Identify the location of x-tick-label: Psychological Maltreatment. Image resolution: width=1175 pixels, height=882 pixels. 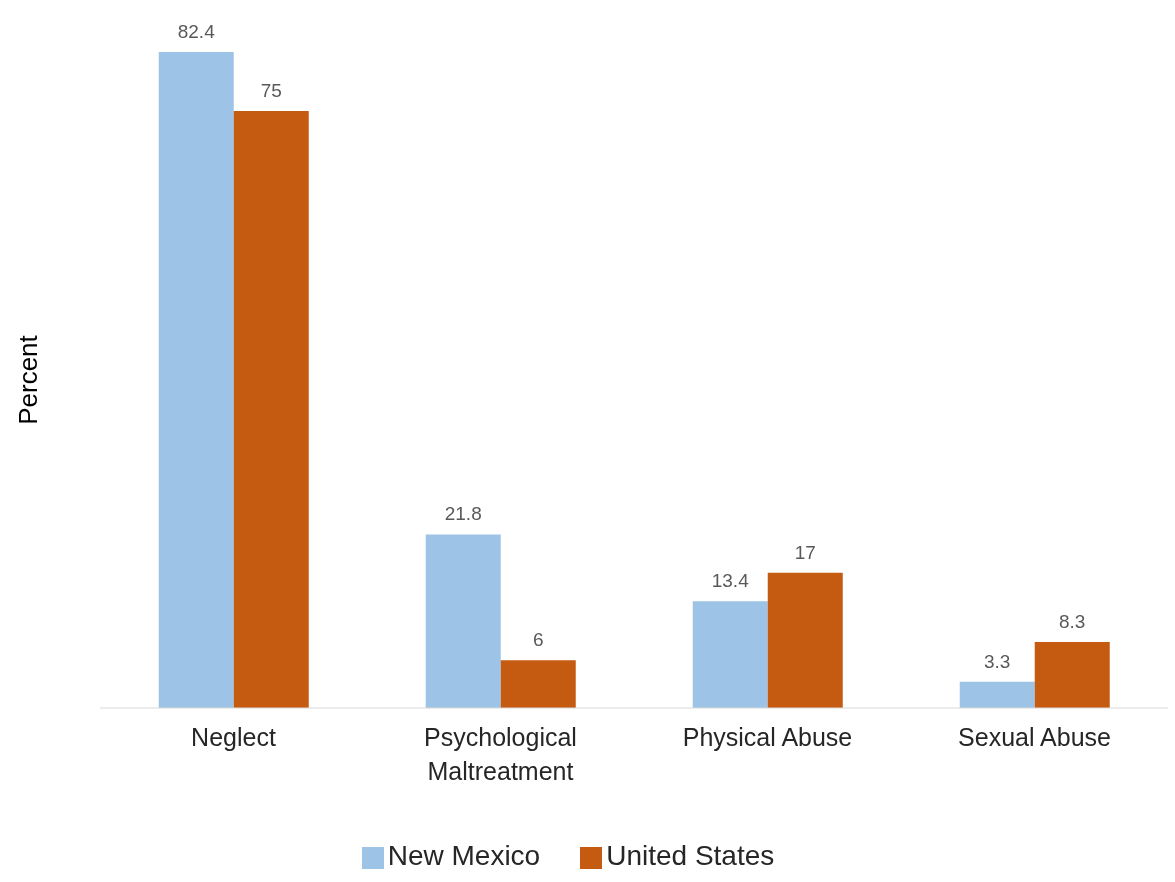
(500, 754).